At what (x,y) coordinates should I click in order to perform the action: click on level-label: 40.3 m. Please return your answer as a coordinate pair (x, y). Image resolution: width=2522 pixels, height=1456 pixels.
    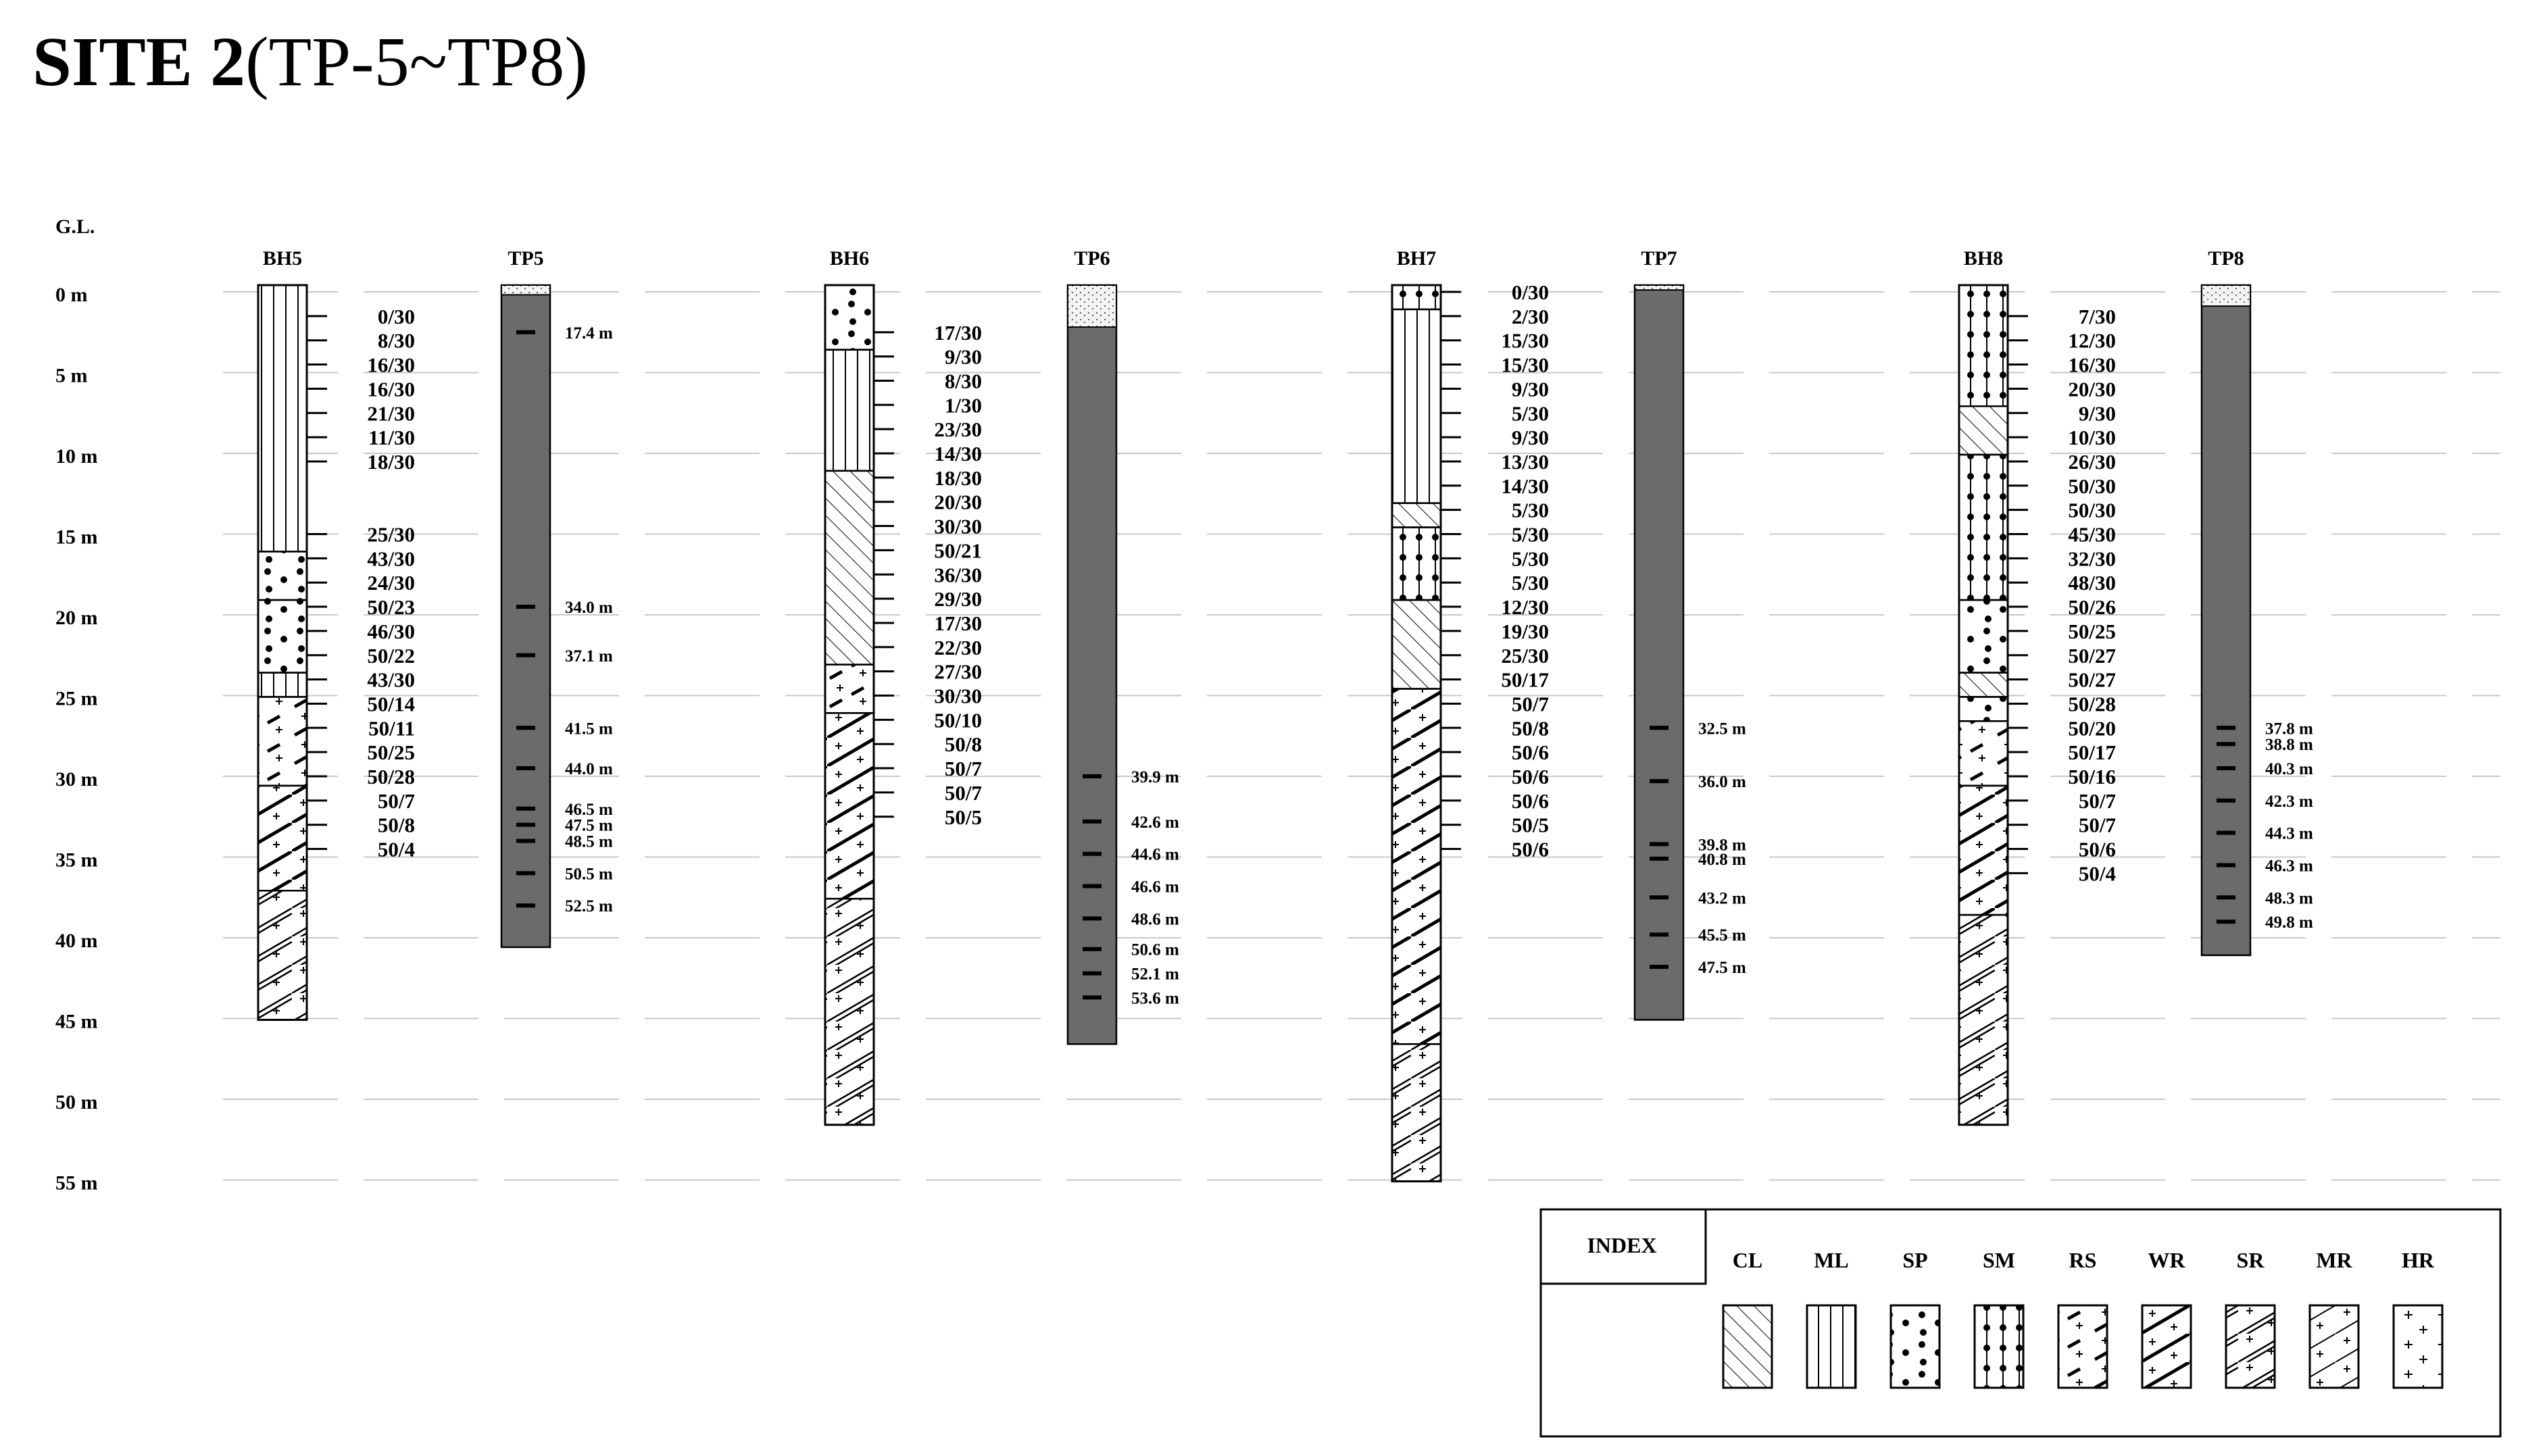
    Looking at the image, I should click on (2289, 769).